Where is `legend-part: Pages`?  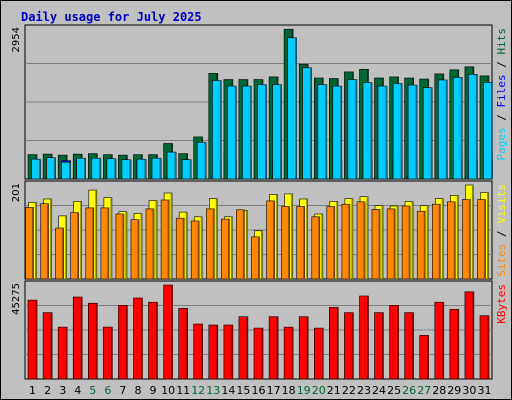 legend-part: Pages is located at coordinates (501, 143).